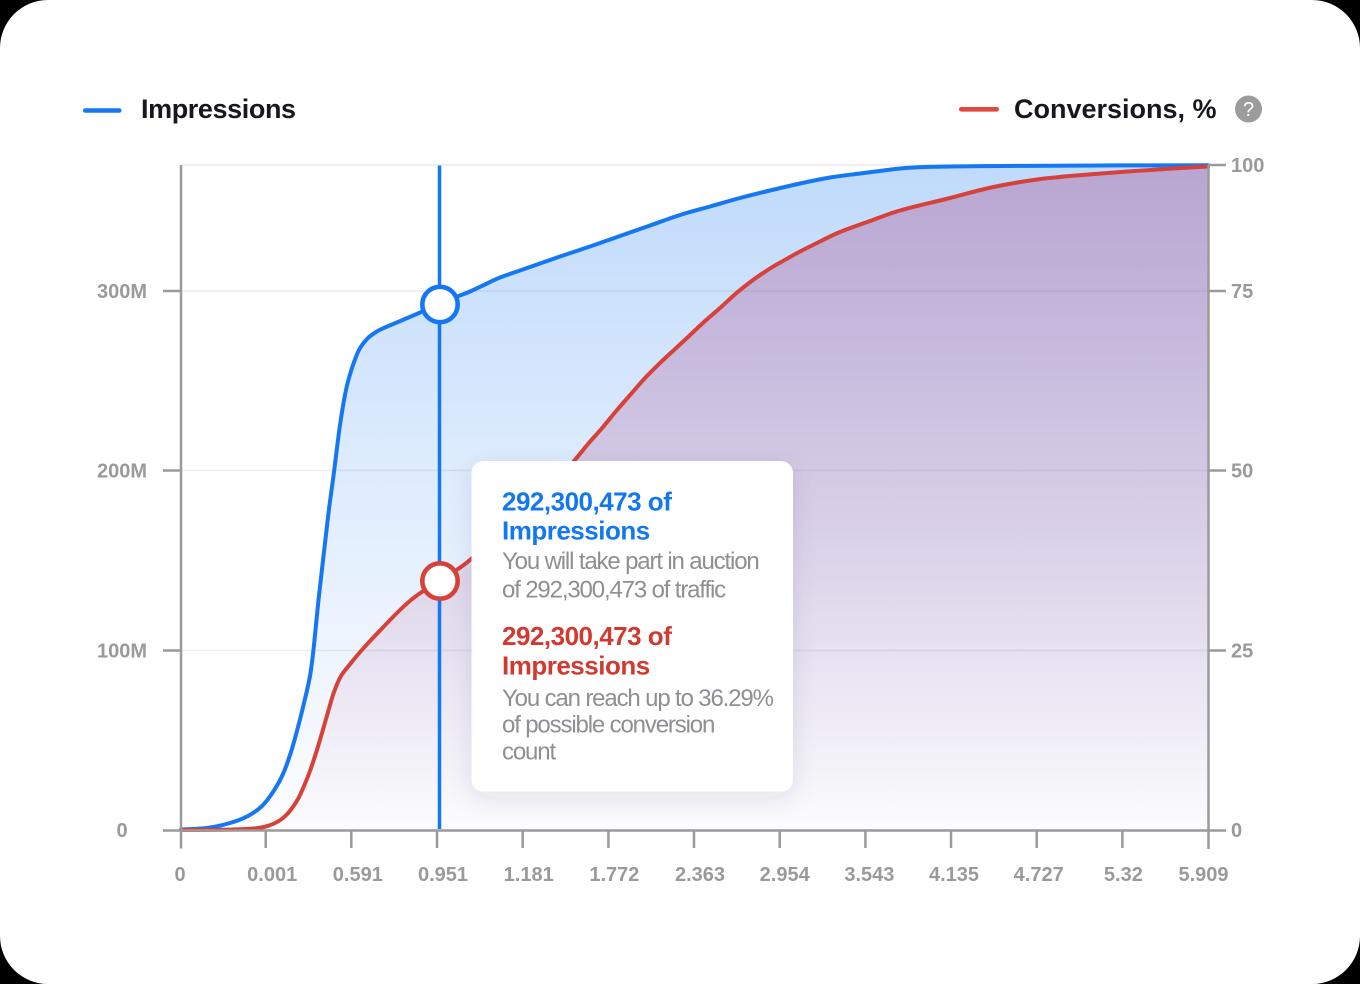 The width and height of the screenshot is (1360, 984). Describe the element at coordinates (638, 698) in the screenshot. I see `svg-text: You can reach up to 36.29%` at that location.